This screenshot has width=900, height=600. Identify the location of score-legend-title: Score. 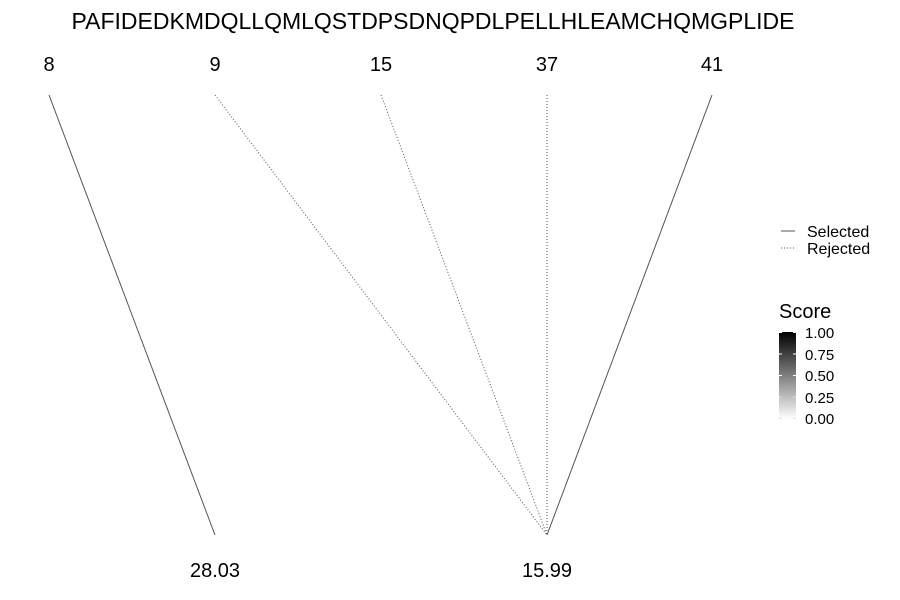
(805, 312).